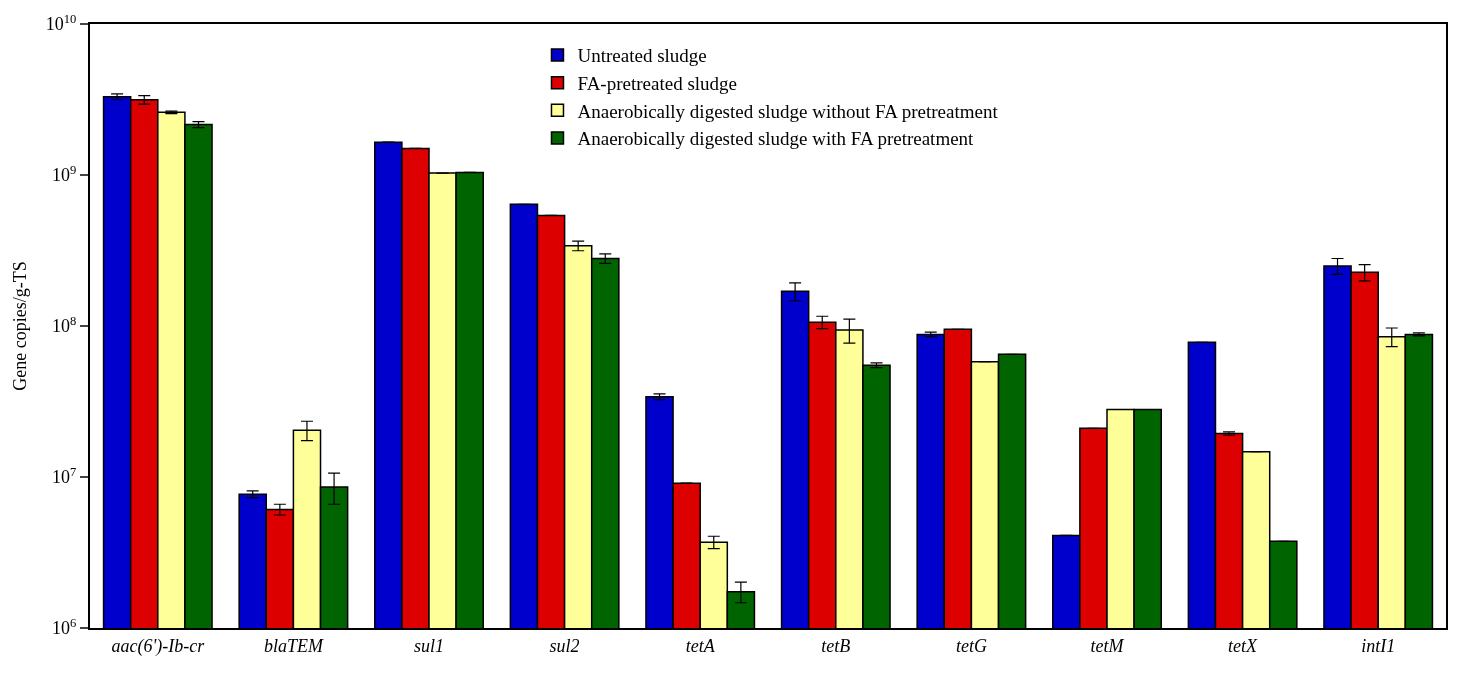 The width and height of the screenshot is (1466, 683). Describe the element at coordinates (64, 476) in the screenshot. I see `y-tick-label: 10$^{7}$` at that location.